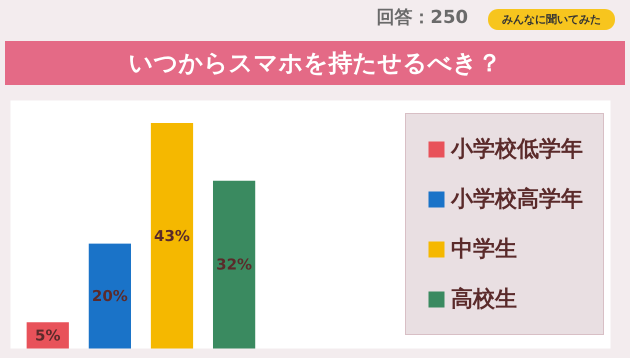 This screenshot has height=360, width=640. I want to click on data-label: 20%, so click(110, 296).